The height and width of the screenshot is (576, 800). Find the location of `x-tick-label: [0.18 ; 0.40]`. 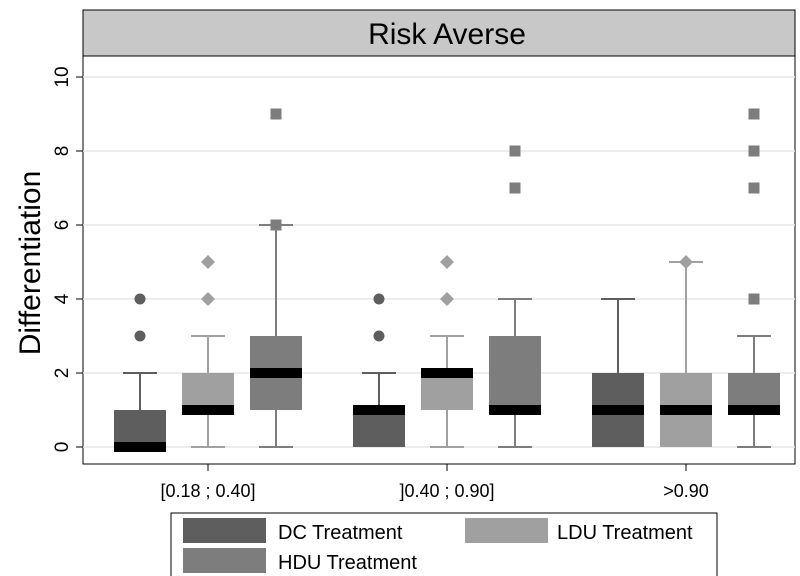

x-tick-label: [0.18 ; 0.40] is located at coordinates (207, 491).